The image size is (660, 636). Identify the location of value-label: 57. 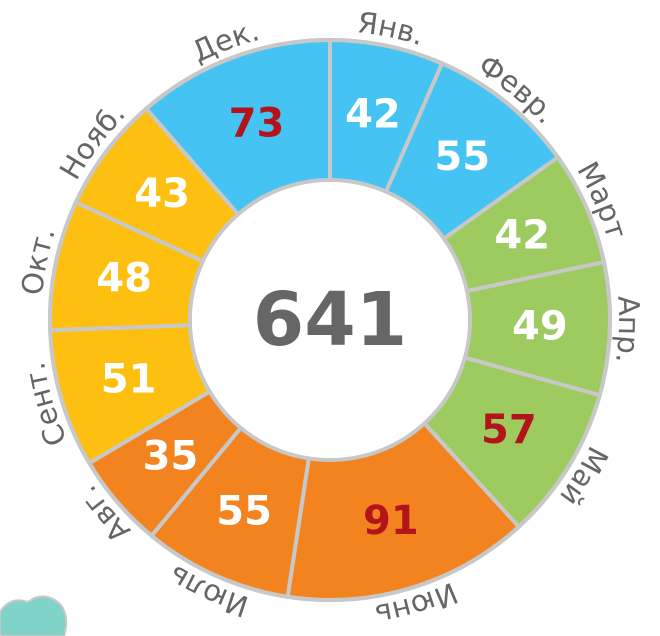
(509, 430).